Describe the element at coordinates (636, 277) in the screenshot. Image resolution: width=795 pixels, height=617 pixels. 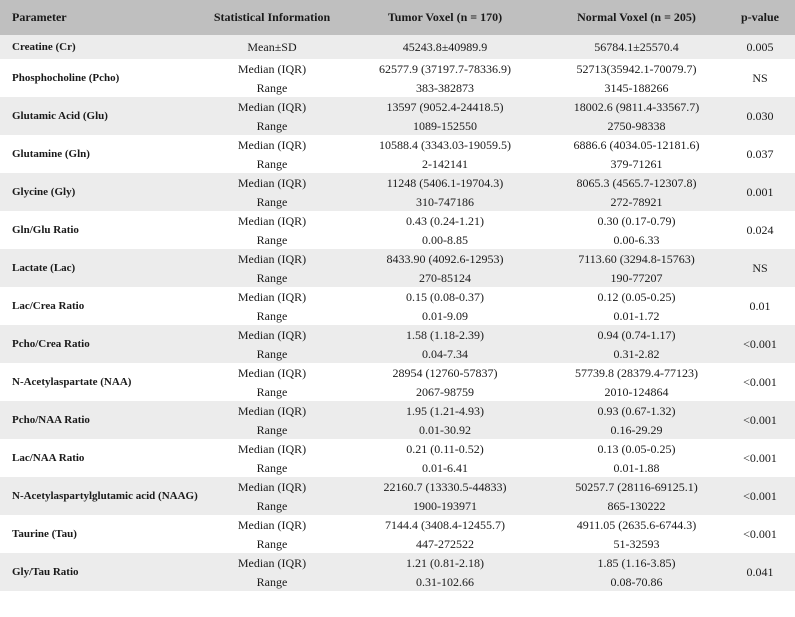
I see `normal-cell-line: 190-77207` at that location.